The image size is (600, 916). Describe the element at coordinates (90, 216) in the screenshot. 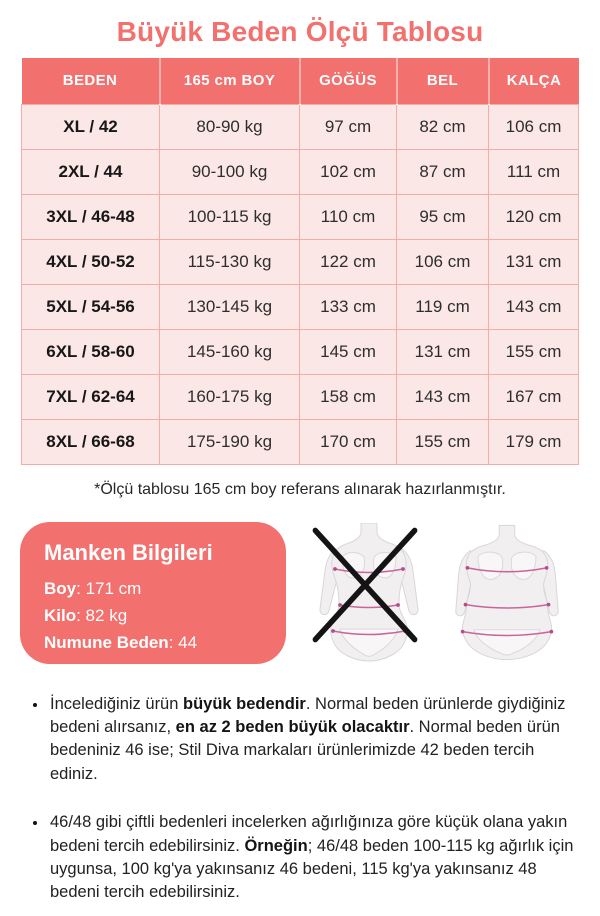

I see `size-label-cell: 3XL / 46-48` at that location.